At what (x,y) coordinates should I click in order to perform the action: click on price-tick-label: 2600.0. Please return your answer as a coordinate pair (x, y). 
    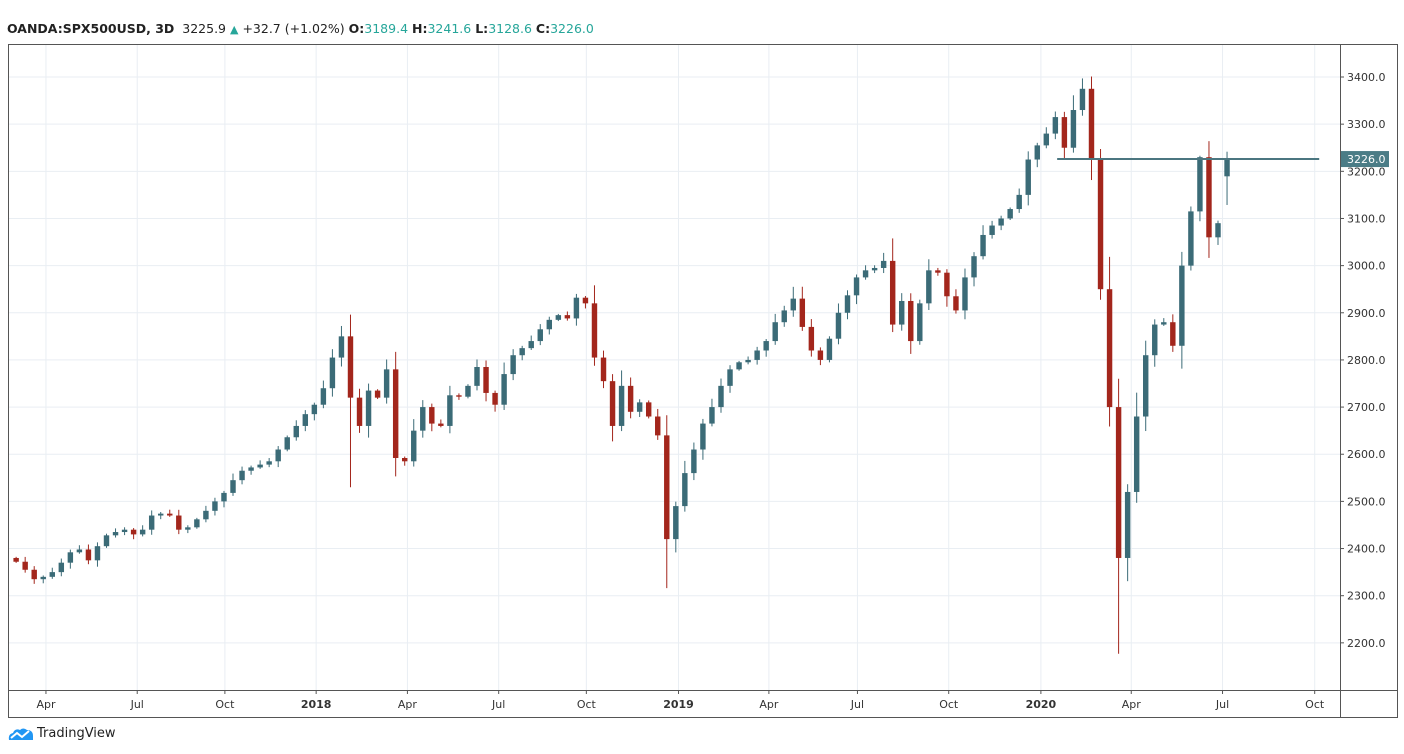
    Looking at the image, I should click on (1366, 454).